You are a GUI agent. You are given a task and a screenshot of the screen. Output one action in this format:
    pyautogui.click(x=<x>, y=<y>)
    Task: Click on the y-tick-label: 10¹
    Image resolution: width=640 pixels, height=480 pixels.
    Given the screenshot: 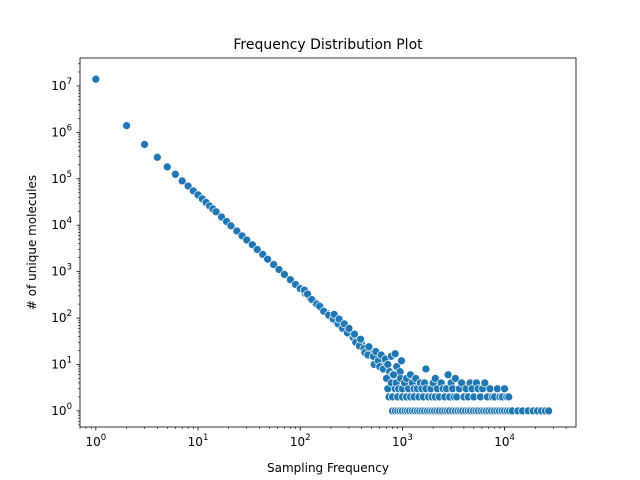 What is the action you would take?
    pyautogui.click(x=61, y=363)
    